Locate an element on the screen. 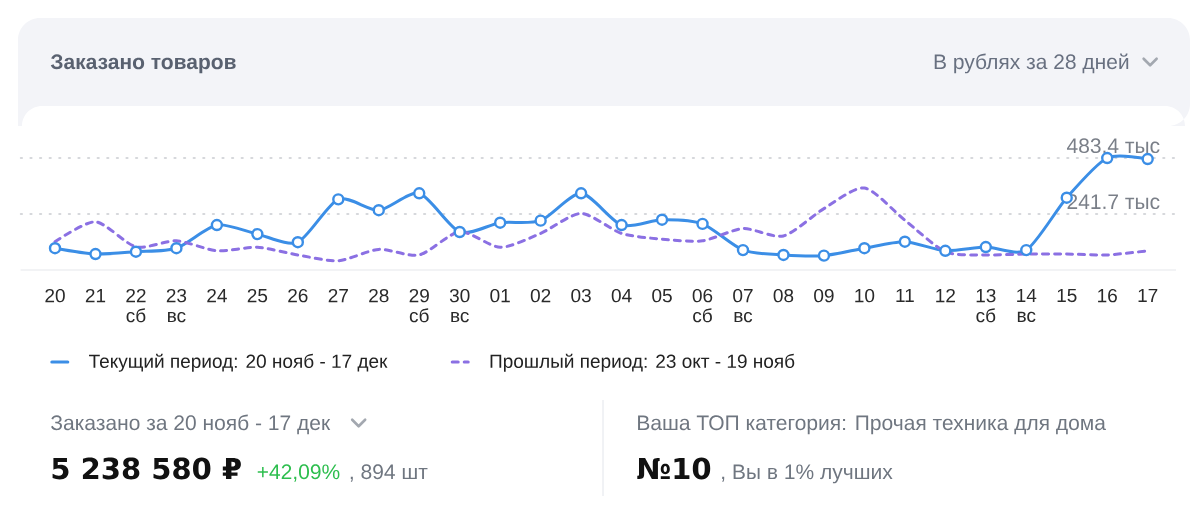 Image resolution: width=1200 pixels, height=528 pixels. chart-title: Заказано товаров is located at coordinates (143, 64).